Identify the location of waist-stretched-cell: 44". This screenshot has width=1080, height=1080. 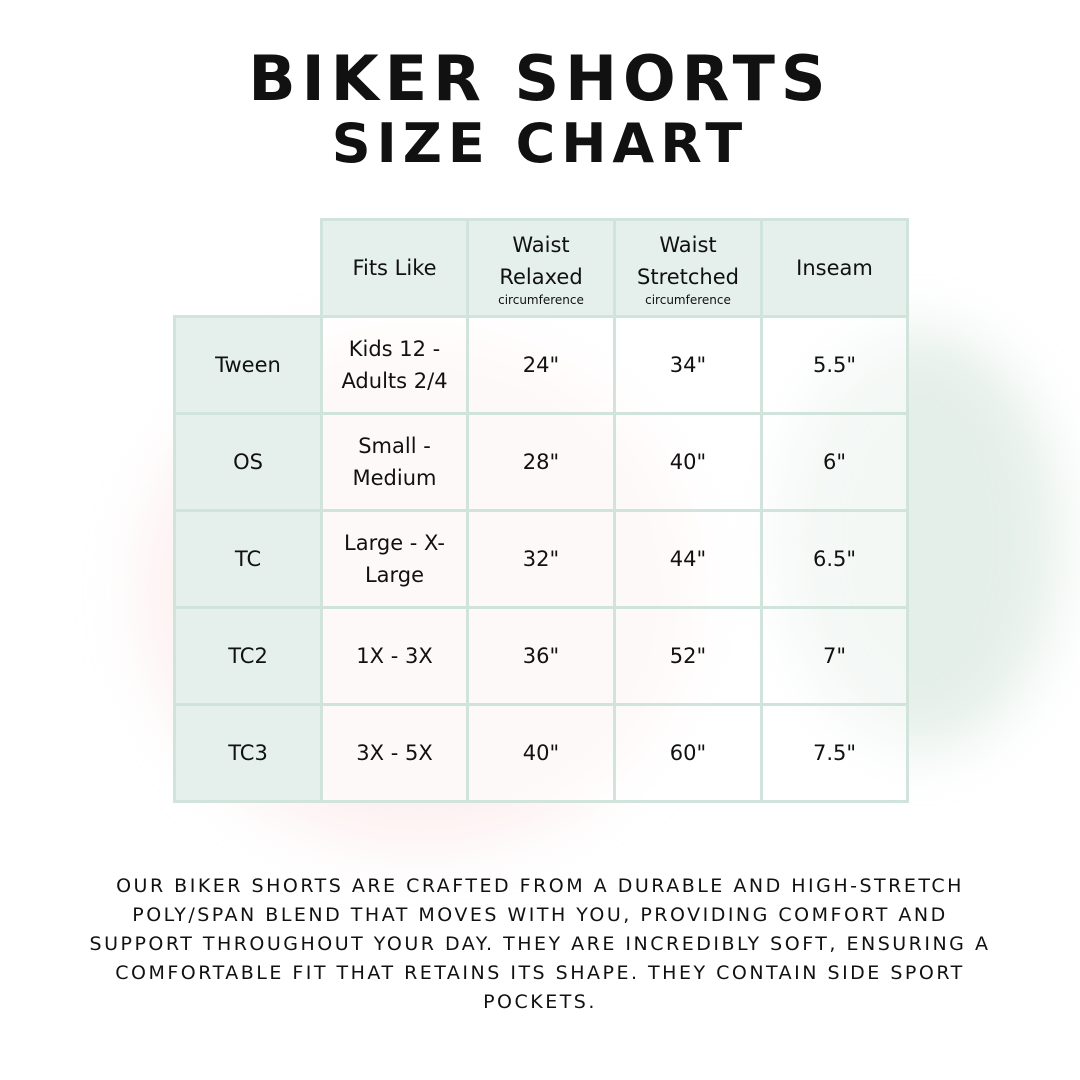
(688, 559).